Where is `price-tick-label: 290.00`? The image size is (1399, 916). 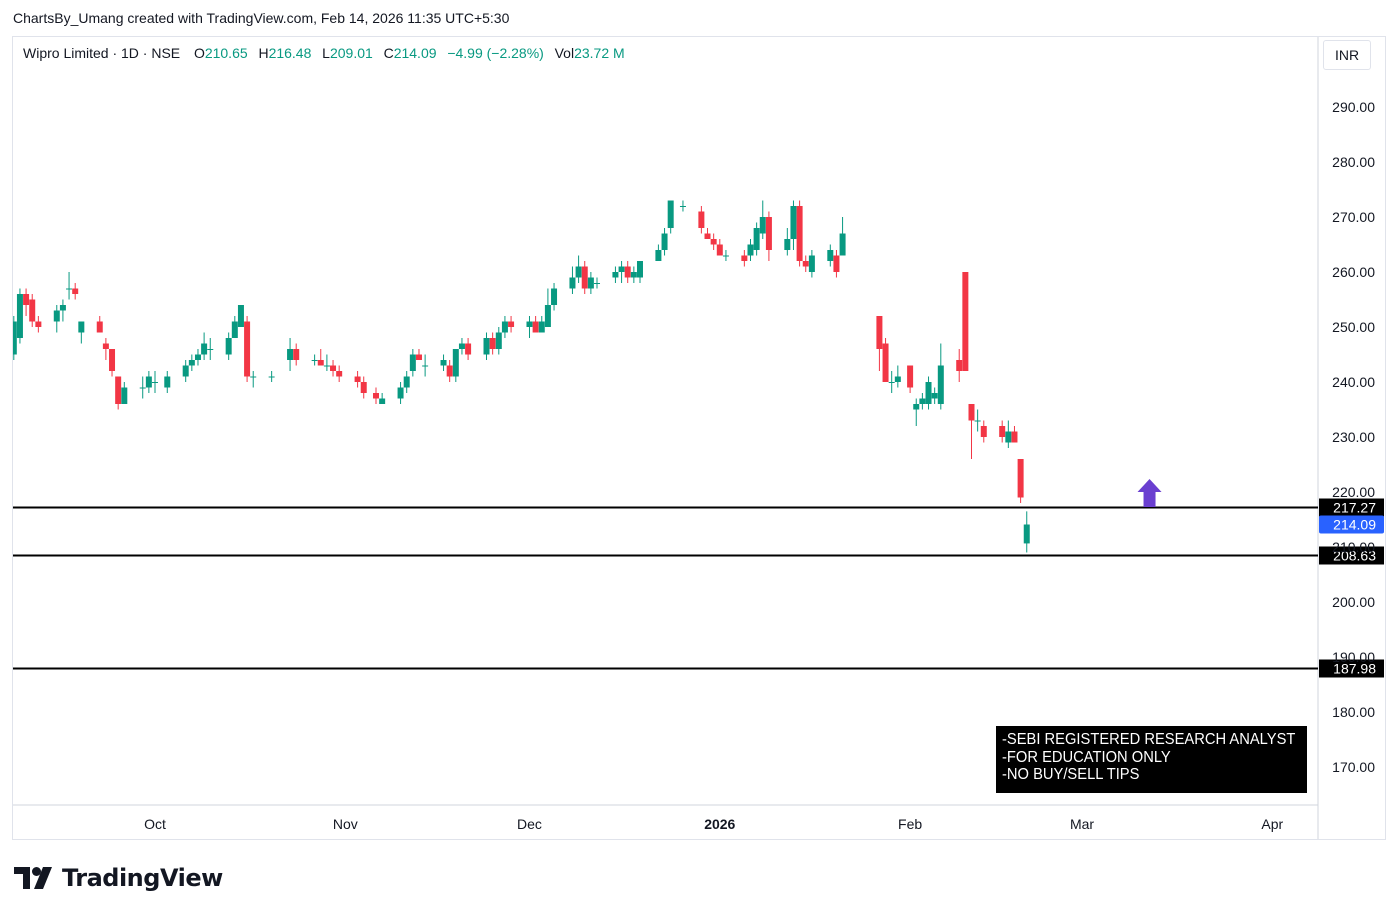 price-tick-label: 290.00 is located at coordinates (1353, 107).